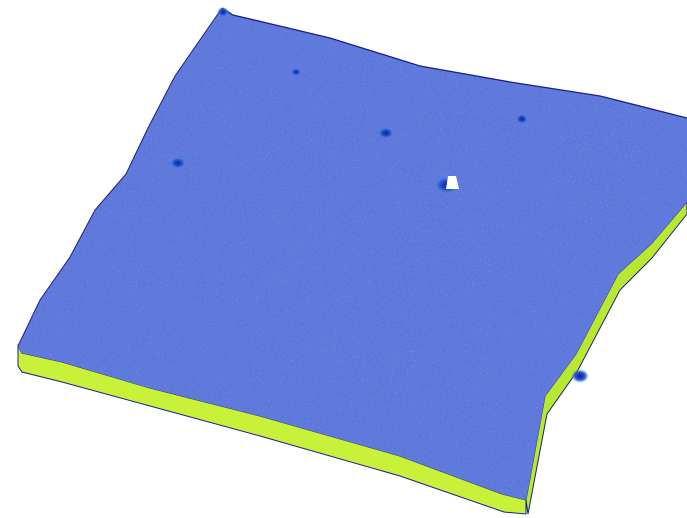 This screenshot has height=518, width=687. What do you see at coordinates (454, 63) in the screenshot?
I see `surface-edge-outline` at bounding box center [454, 63].